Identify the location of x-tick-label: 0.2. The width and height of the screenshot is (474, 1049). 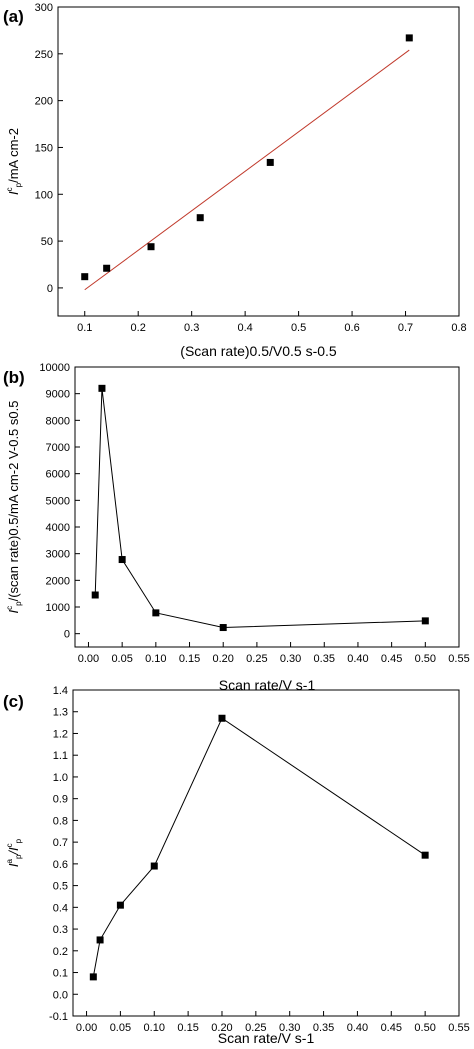
(138, 328).